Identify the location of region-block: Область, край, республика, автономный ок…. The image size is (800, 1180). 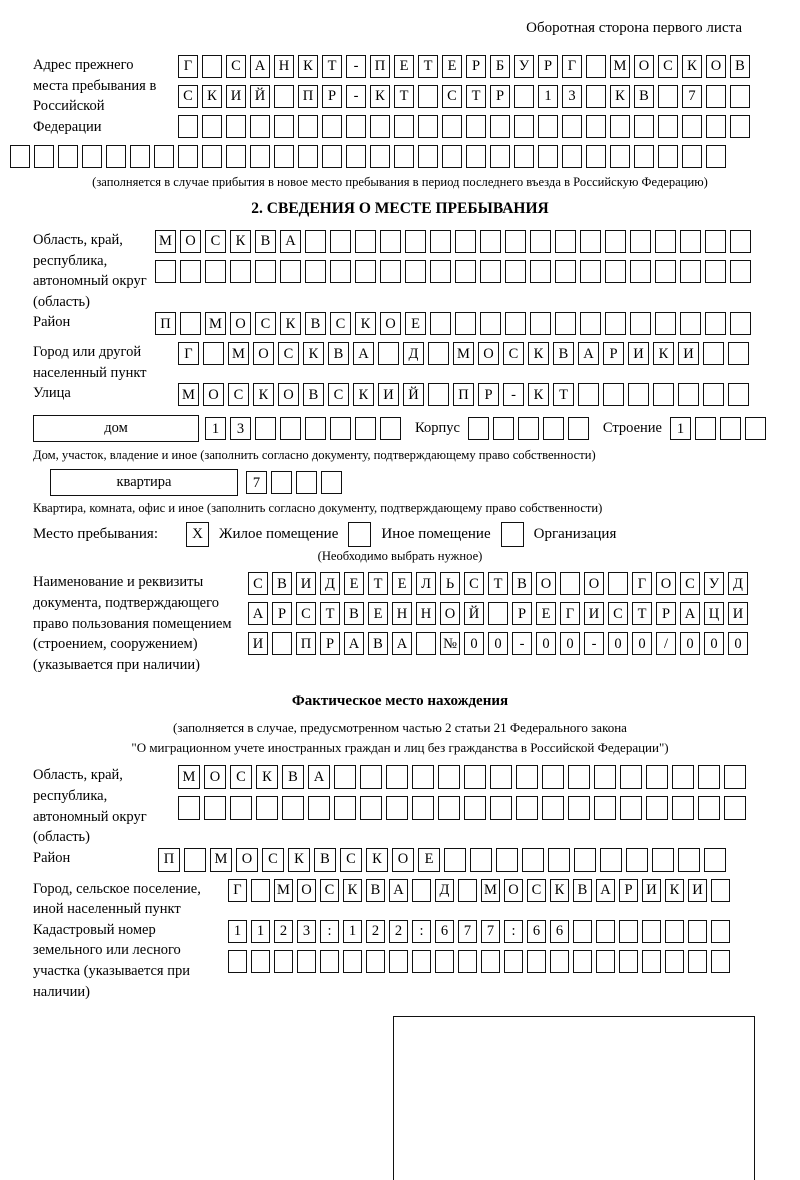
(416, 271).